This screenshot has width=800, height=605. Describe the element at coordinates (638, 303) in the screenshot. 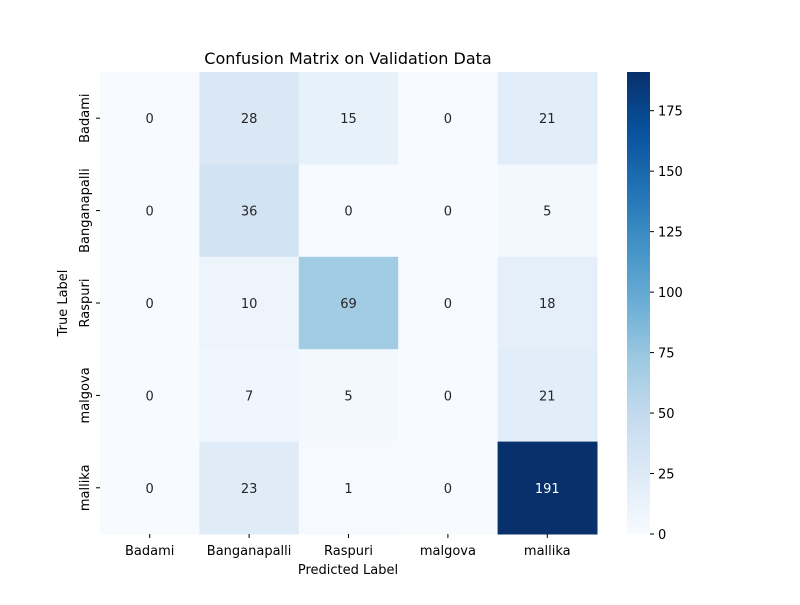

I see `colorbar` at that location.